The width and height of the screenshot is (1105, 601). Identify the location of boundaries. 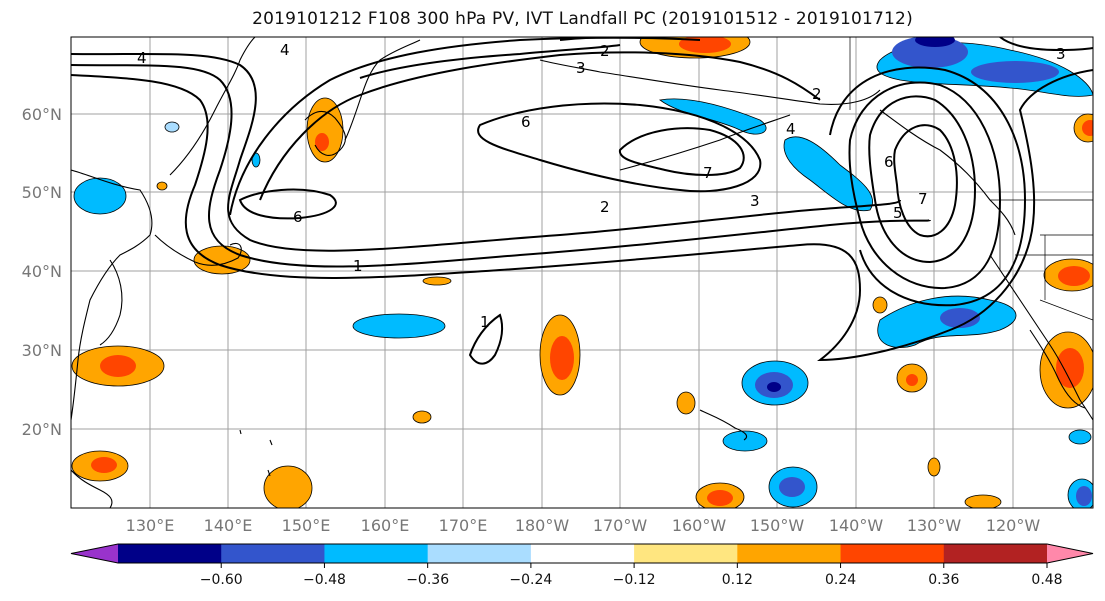
(971, 179).